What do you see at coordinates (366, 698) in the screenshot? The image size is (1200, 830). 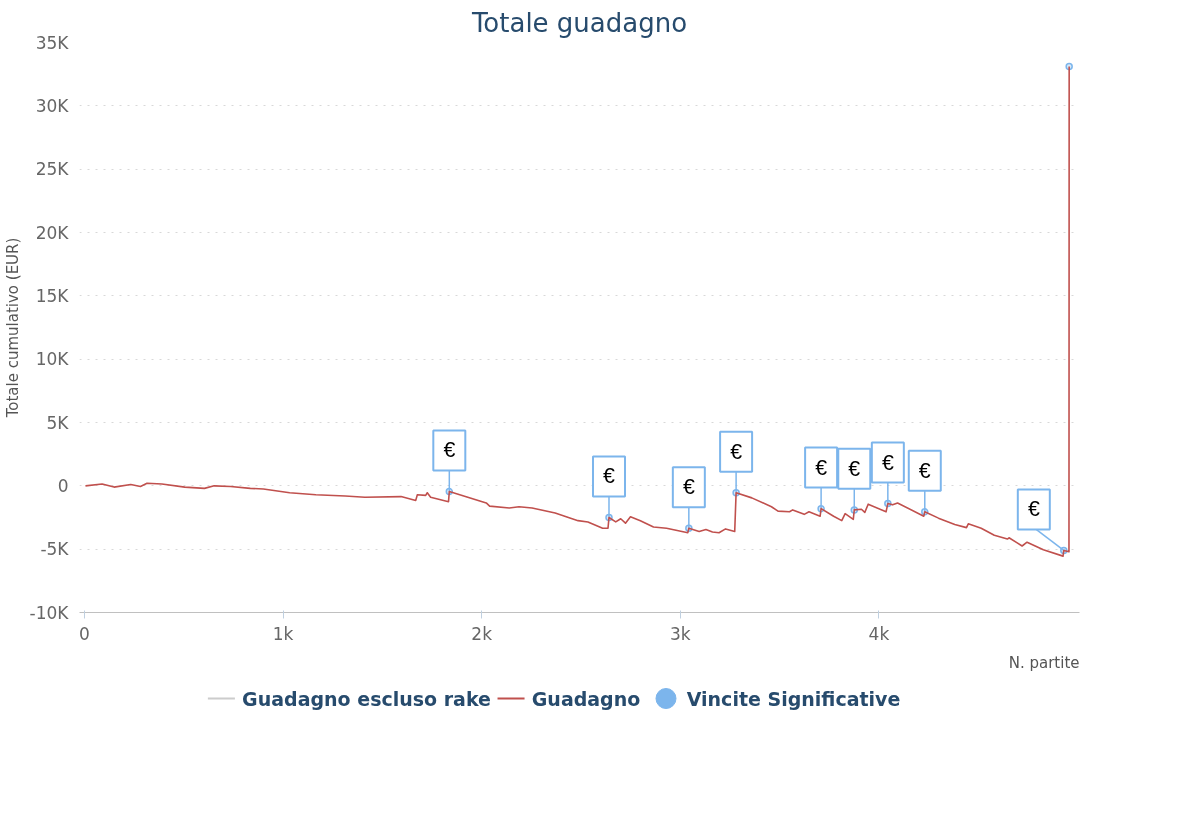 I see `legend-label: Guadagno escluso rake` at bounding box center [366, 698].